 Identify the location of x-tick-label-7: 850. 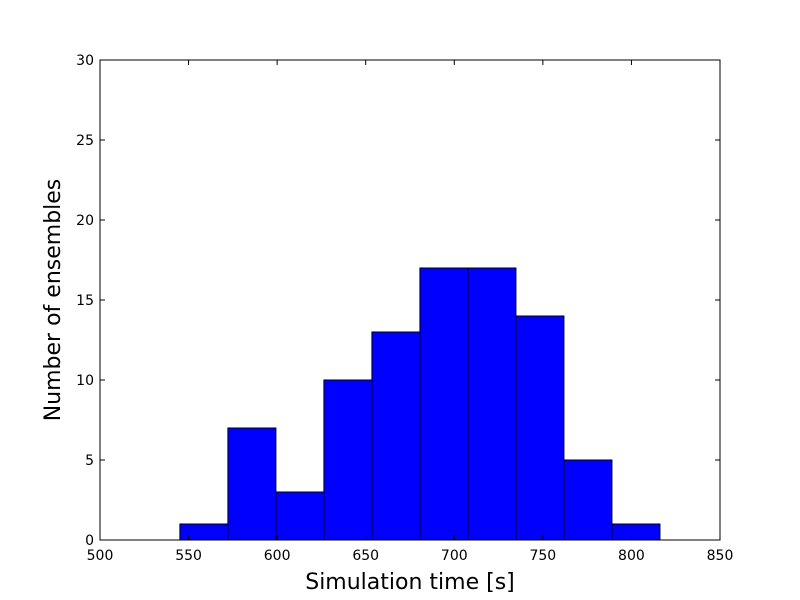
(720, 556).